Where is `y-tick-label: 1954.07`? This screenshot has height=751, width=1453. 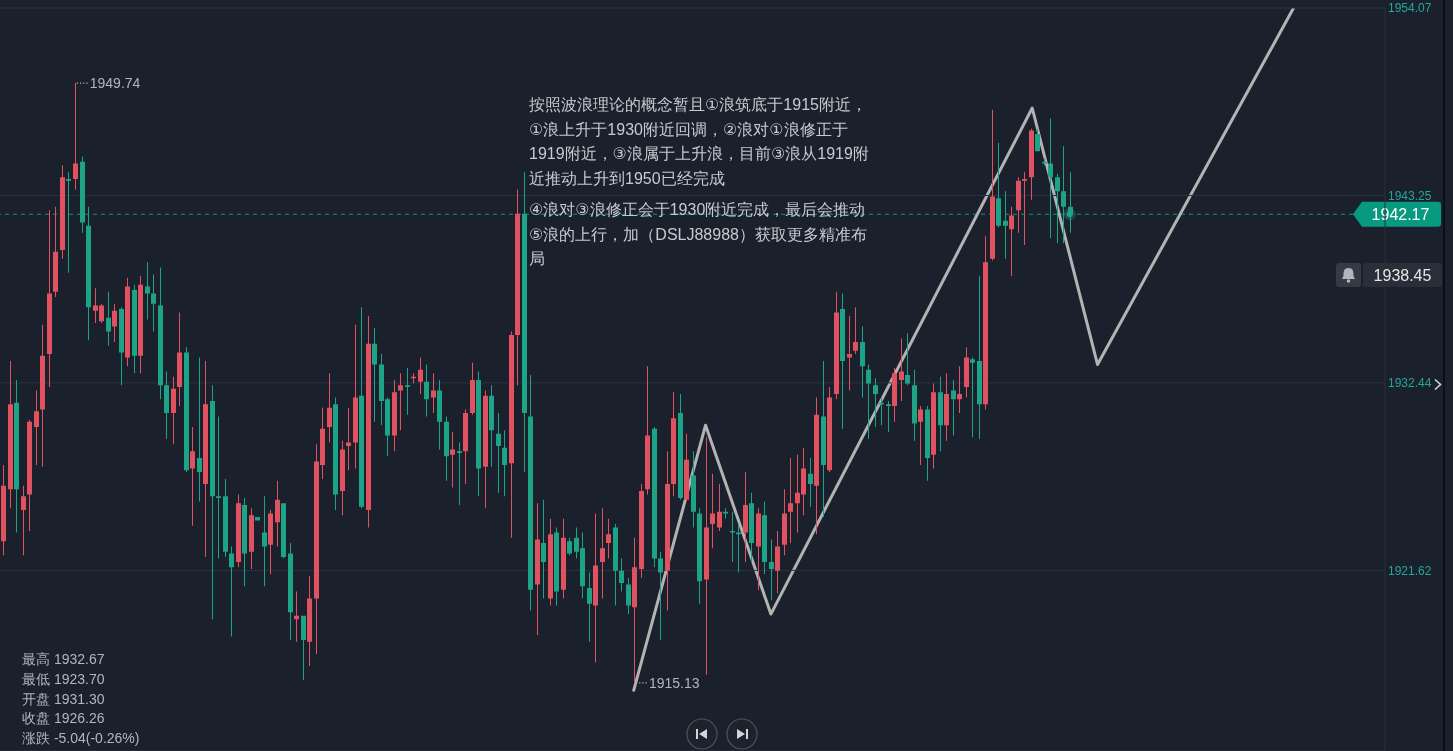 y-tick-label: 1954.07 is located at coordinates (1410, 8).